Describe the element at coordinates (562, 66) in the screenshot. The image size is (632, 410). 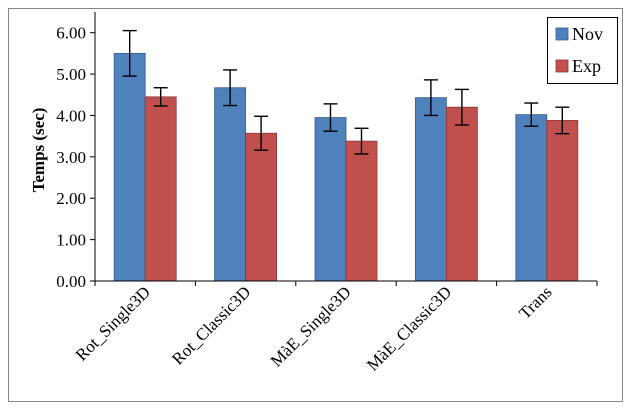
I see `legend-swatch-exp` at that location.